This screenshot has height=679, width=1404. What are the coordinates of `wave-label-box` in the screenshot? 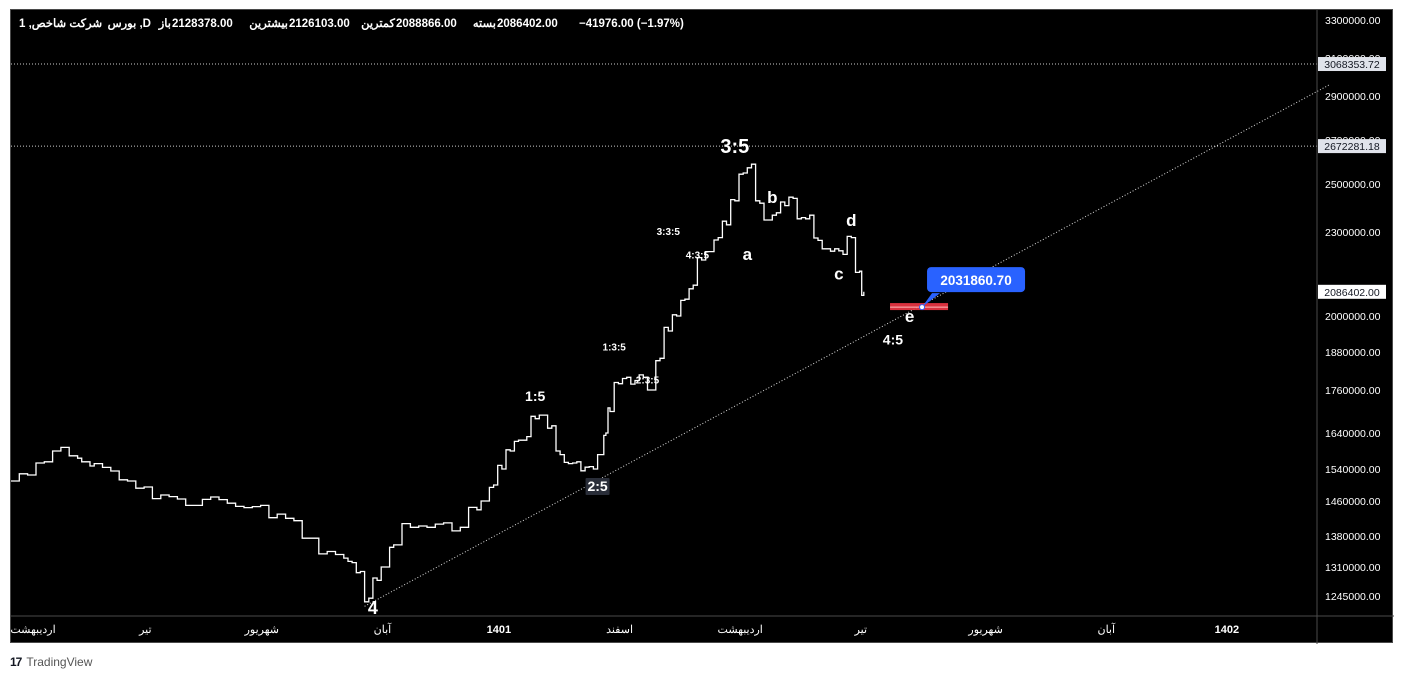 It's located at (597, 486).